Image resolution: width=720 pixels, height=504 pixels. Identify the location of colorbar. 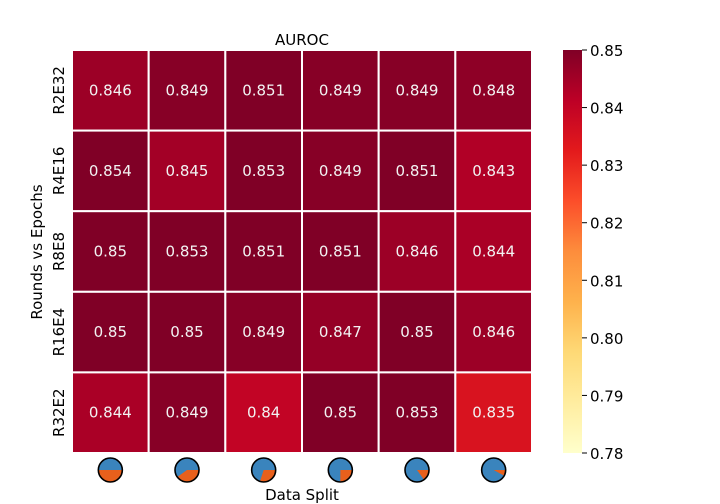
(572, 251).